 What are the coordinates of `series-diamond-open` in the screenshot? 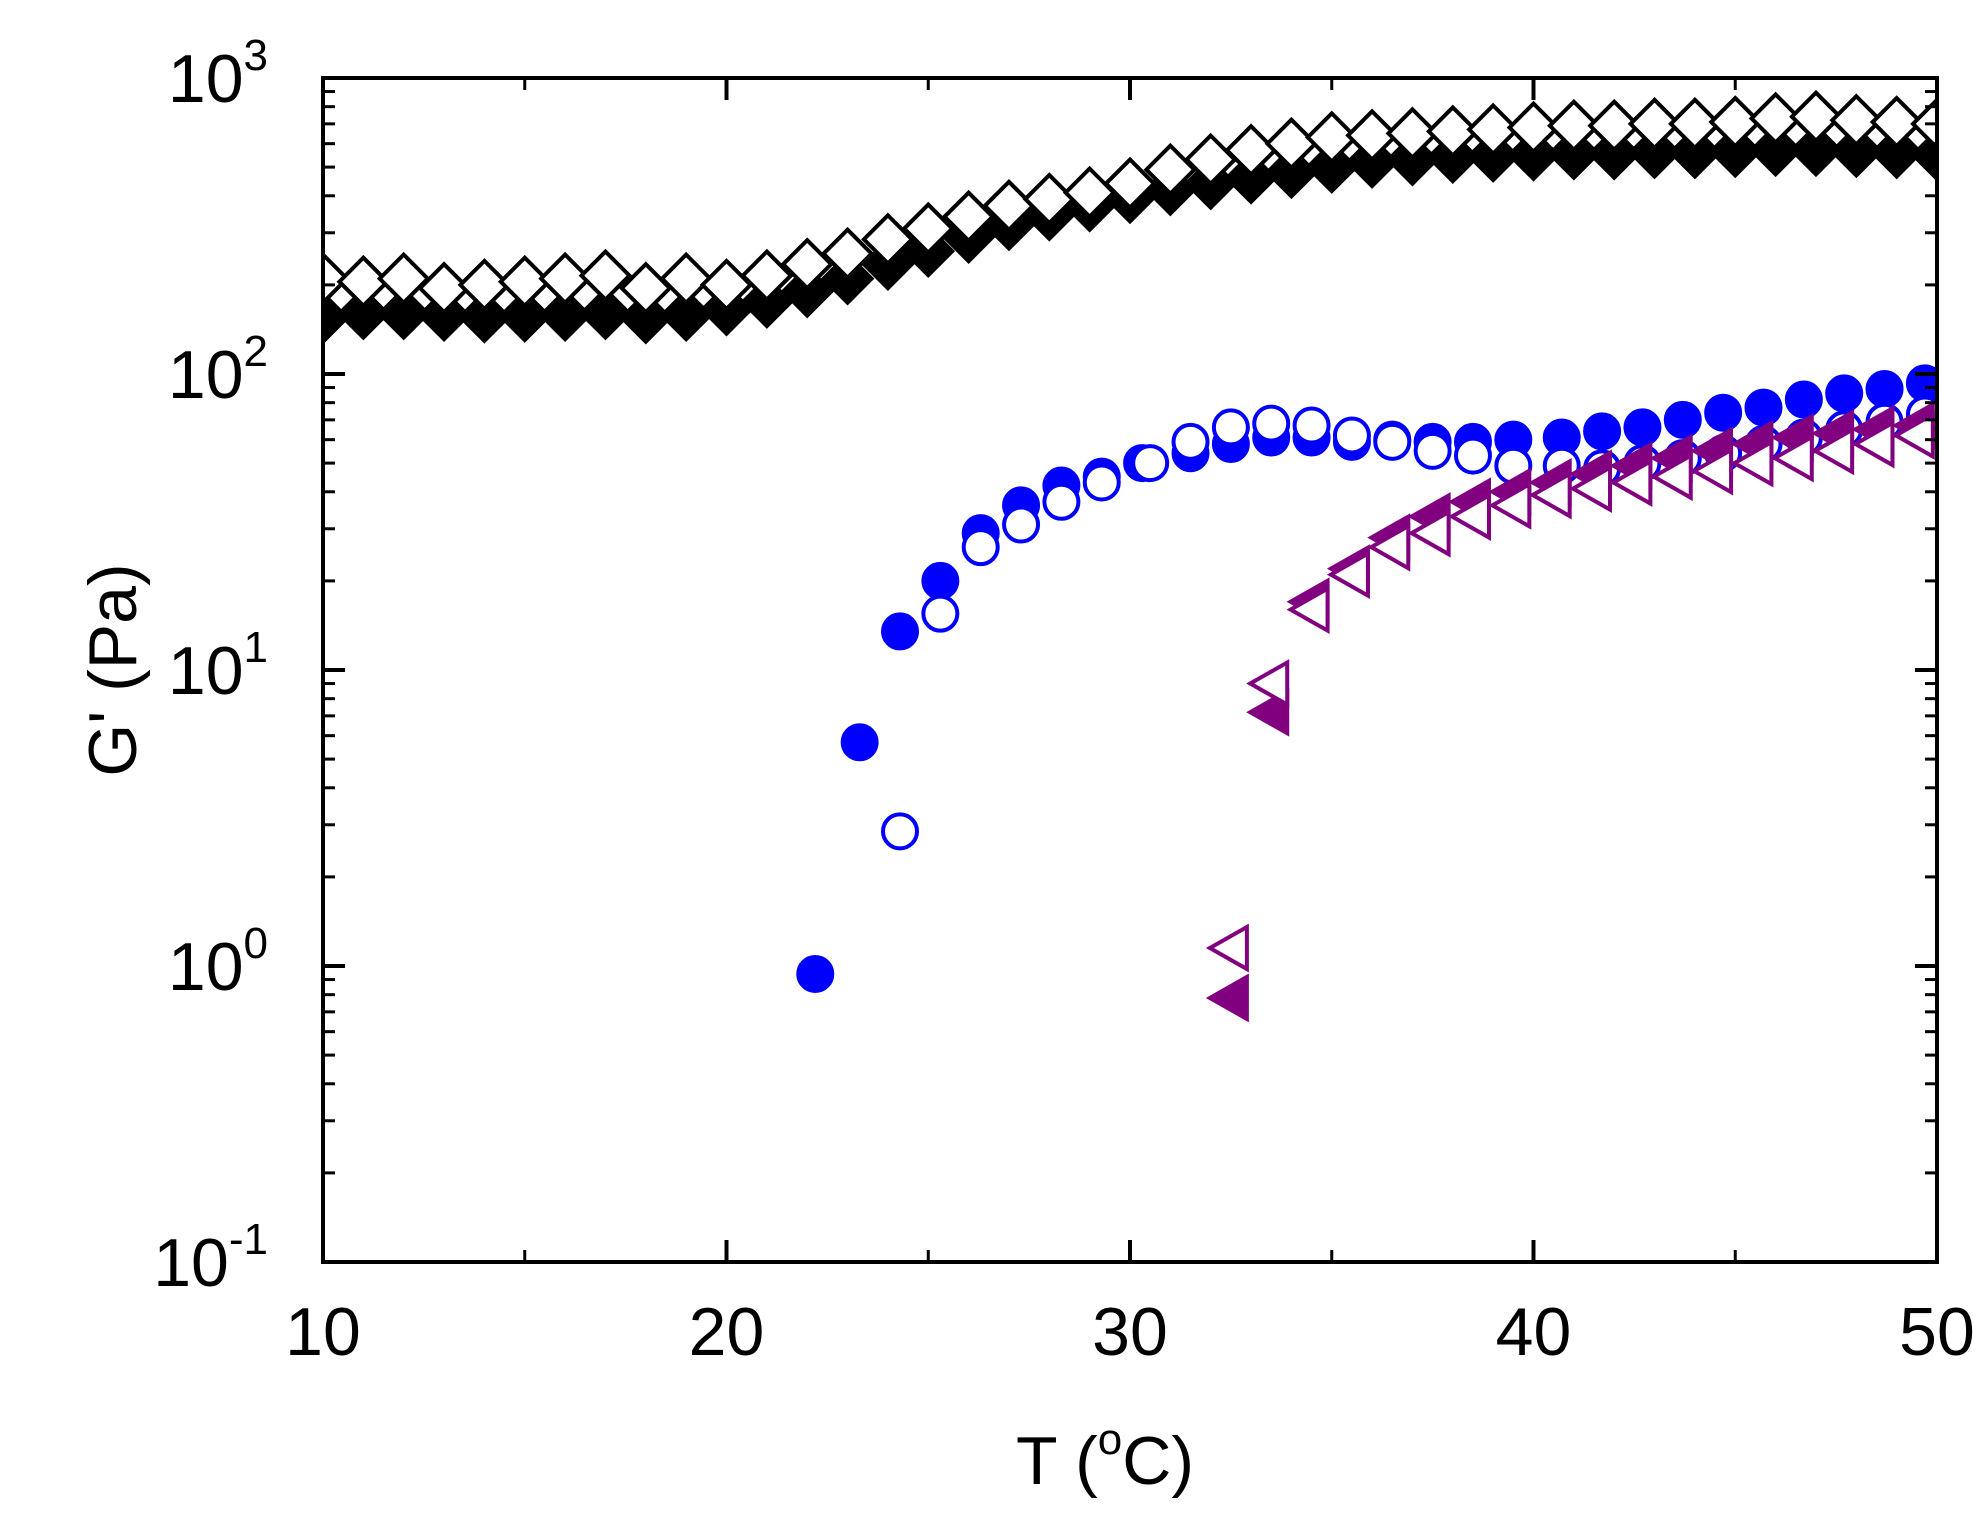 It's located at (1130, 202).